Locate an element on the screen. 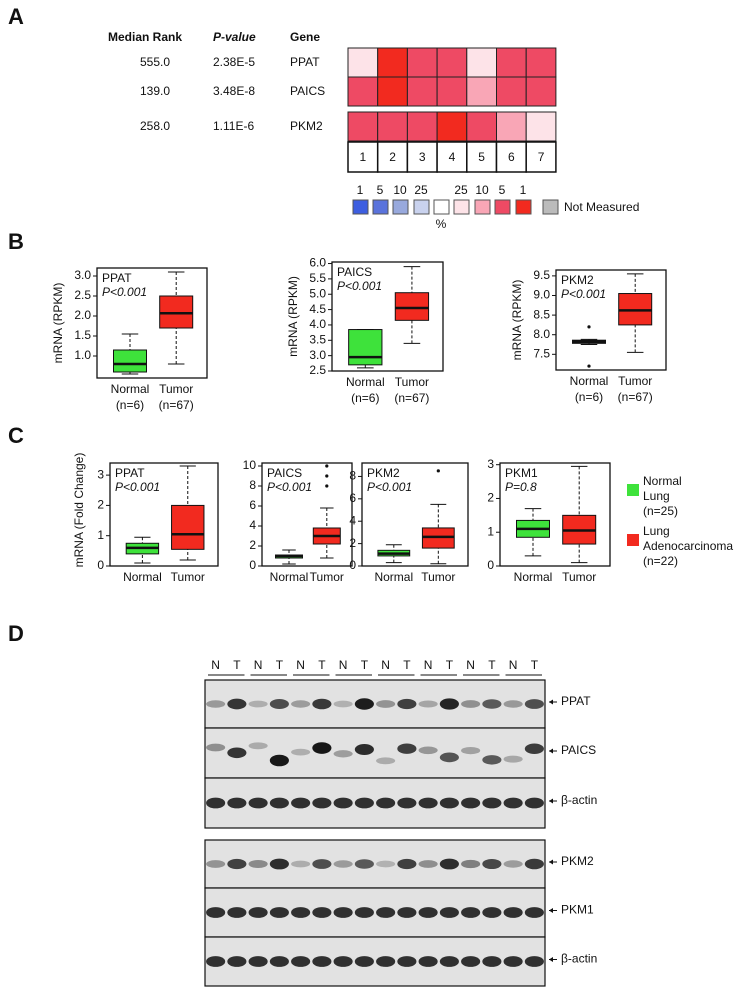 The height and width of the screenshot is (990, 750). column-label: 3 is located at coordinates (422, 157).